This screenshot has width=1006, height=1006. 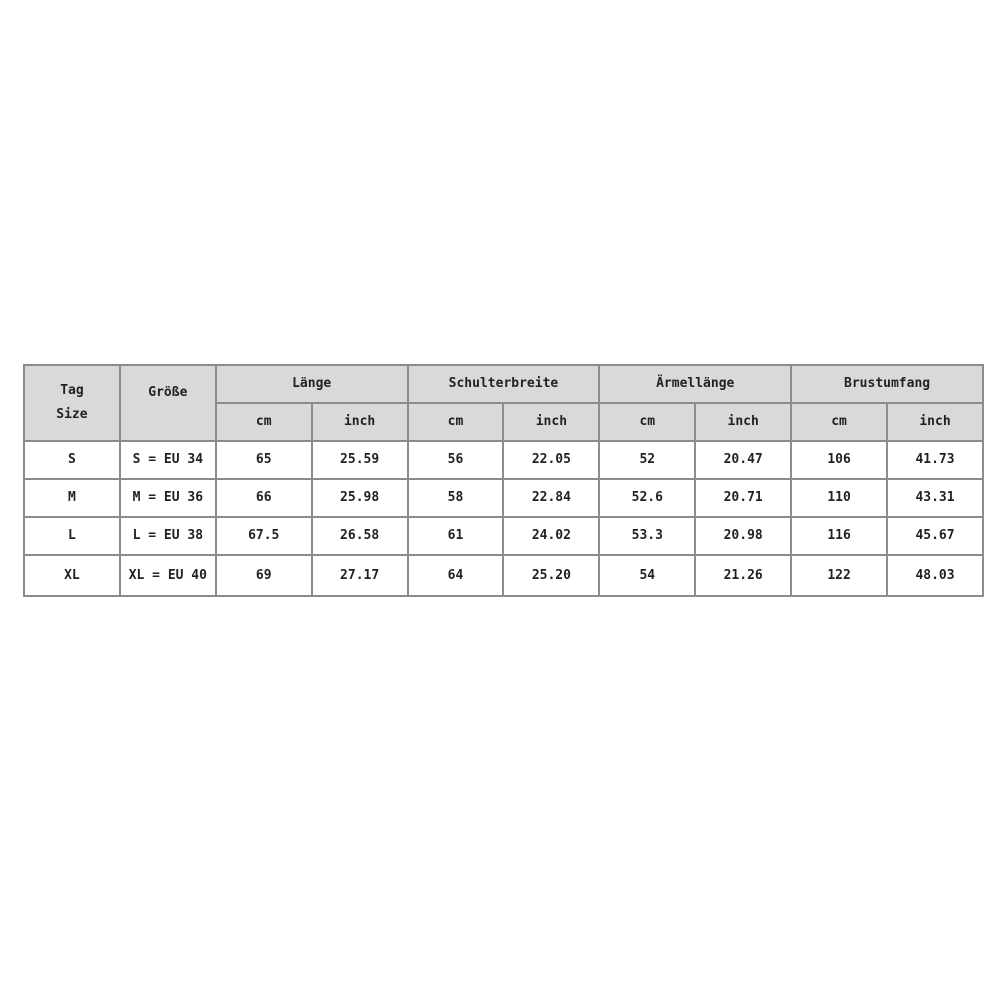 What do you see at coordinates (359, 536) in the screenshot?
I see `value-cell: 26.58` at bounding box center [359, 536].